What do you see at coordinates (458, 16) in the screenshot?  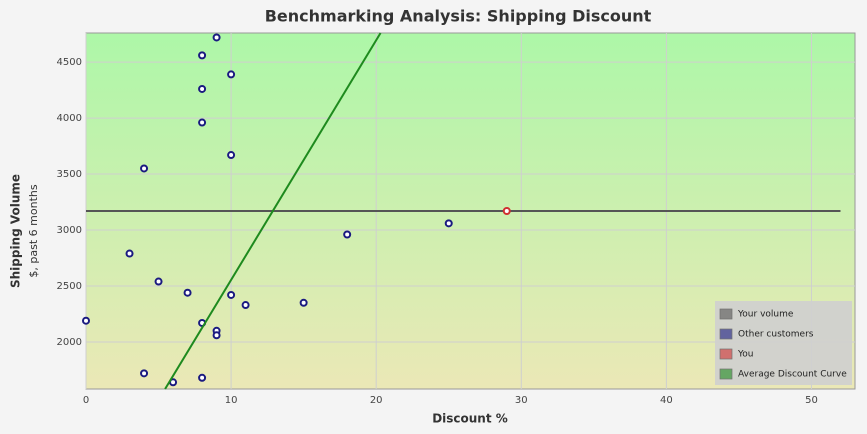 I see `chart-title: Benchmarking Analysis: Shipping Discount` at bounding box center [458, 16].